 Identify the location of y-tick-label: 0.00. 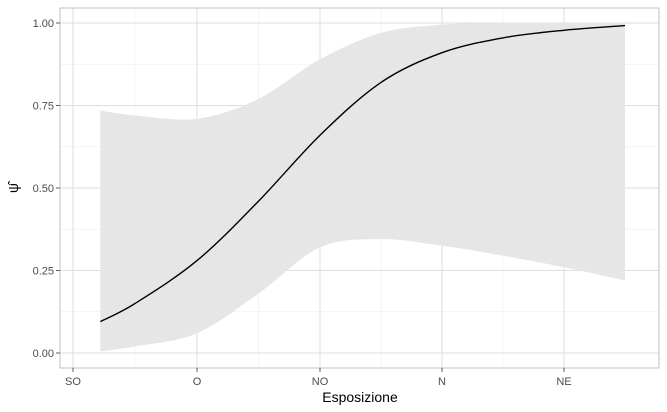
(43, 354).